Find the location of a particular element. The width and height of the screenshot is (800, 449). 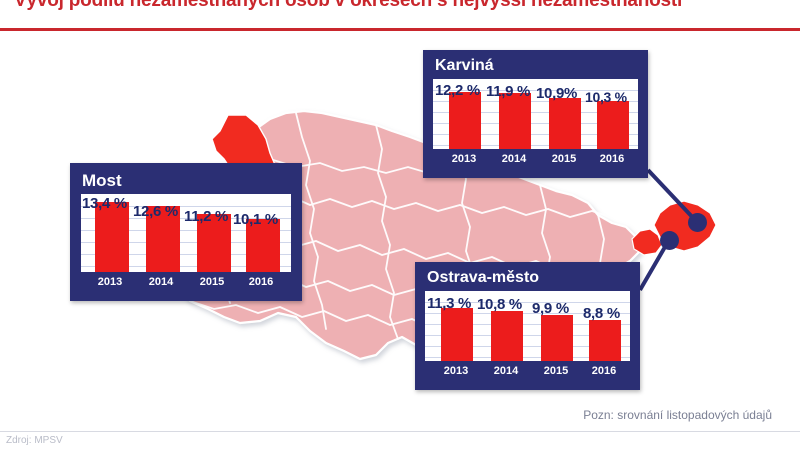

bar-karvina-2014 is located at coordinates (515, 121).